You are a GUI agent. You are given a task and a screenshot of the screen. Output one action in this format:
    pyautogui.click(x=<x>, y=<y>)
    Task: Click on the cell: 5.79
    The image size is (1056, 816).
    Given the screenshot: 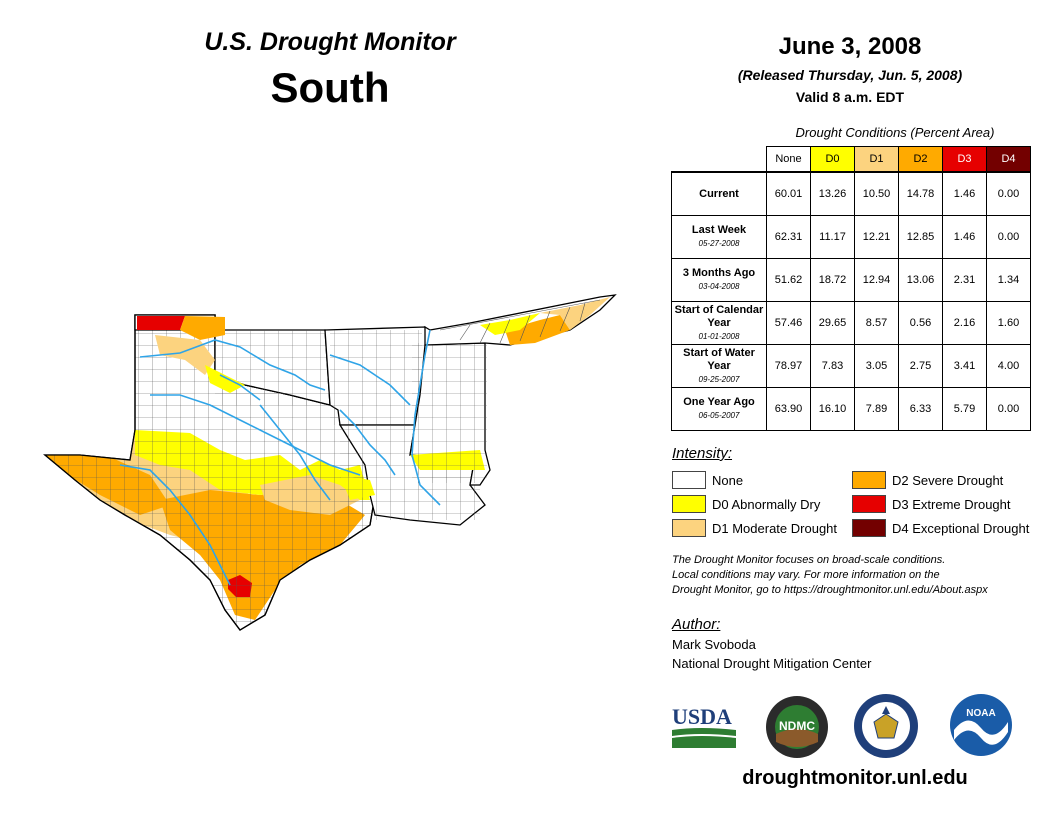 What is the action you would take?
    pyautogui.click(x=964, y=409)
    